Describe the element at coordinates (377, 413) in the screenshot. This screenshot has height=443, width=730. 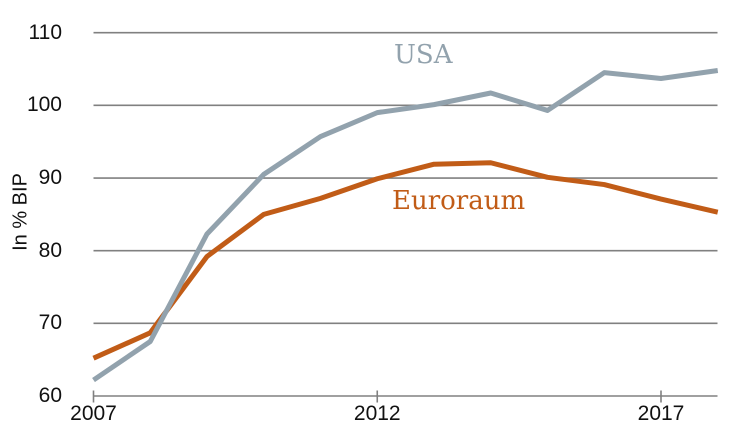
I see `x-tick-label: 2012` at that location.